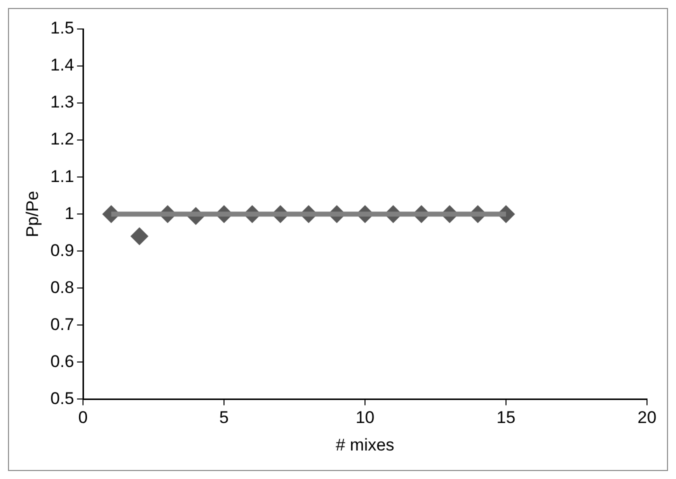 This screenshot has width=676, height=479. I want to click on x-tick-label: 5, so click(224, 418).